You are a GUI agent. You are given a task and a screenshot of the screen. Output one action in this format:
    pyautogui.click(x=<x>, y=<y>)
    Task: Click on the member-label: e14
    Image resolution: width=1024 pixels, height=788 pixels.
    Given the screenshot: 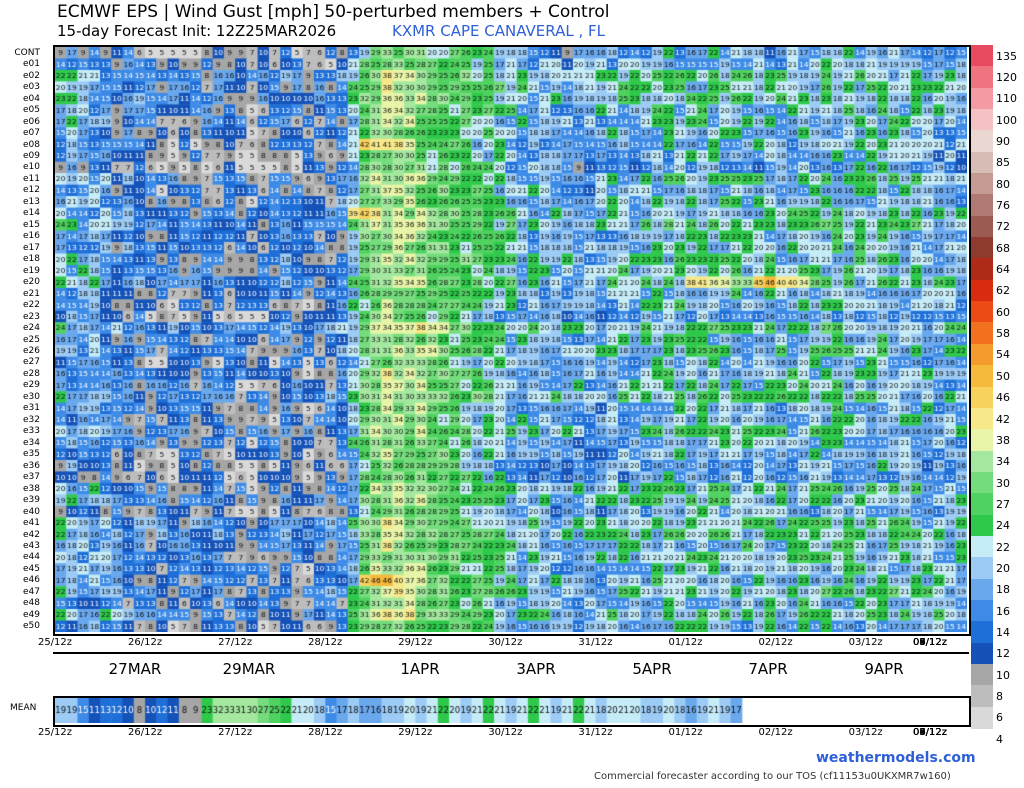 What is the action you would take?
    pyautogui.click(x=31, y=213)
    